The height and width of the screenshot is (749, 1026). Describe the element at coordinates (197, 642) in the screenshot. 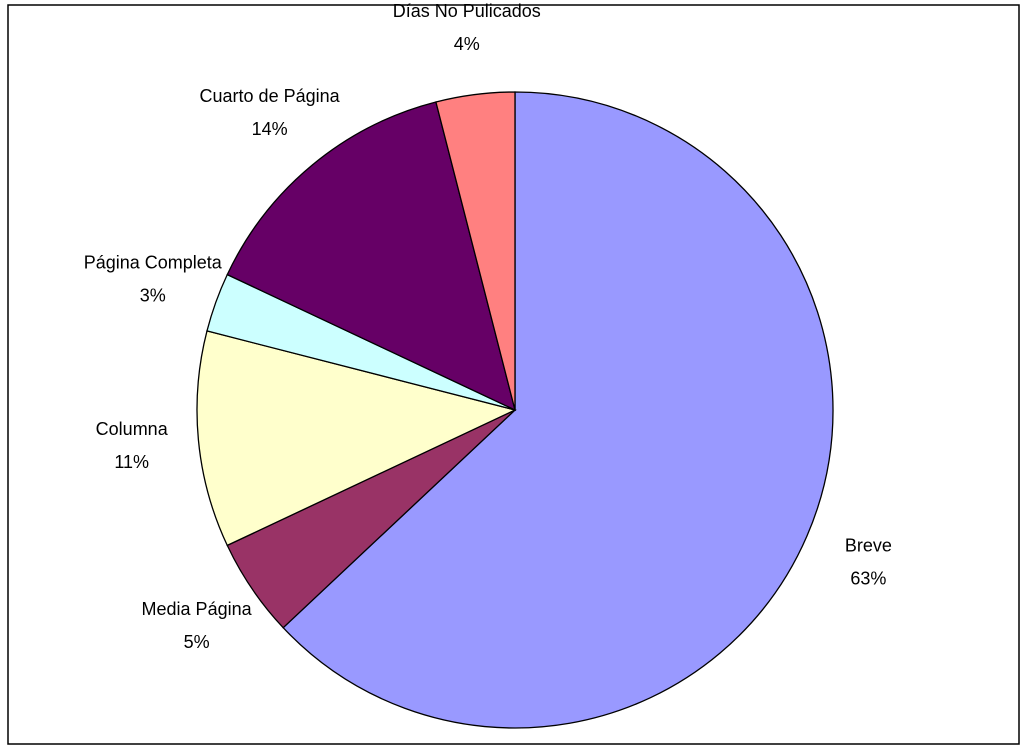

I see `slice-value-label: 5%` at that location.